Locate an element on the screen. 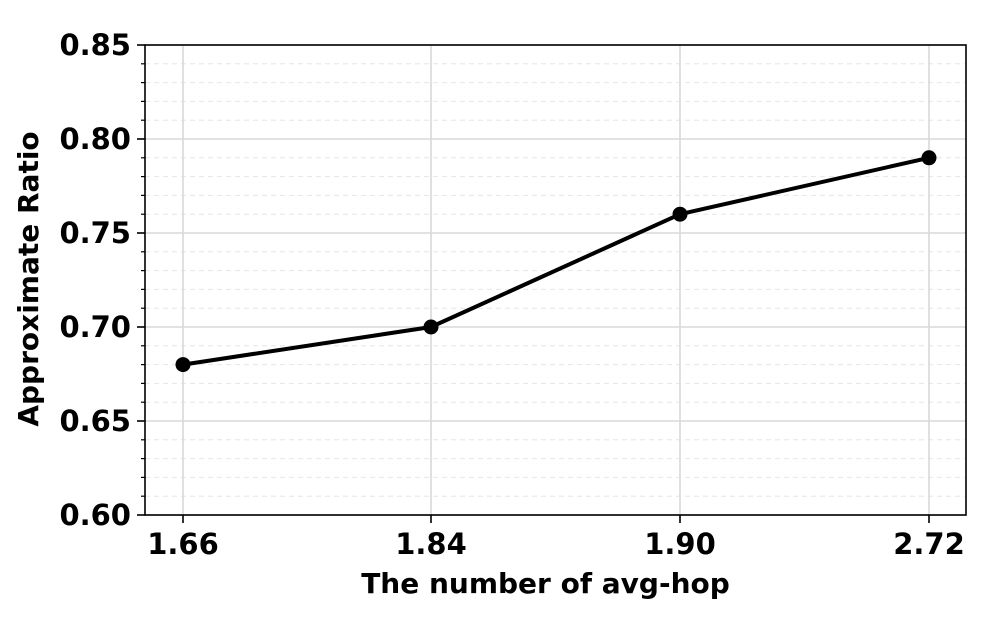 The image size is (1007, 626). x-tick-label: 1.66 is located at coordinates (183, 544).